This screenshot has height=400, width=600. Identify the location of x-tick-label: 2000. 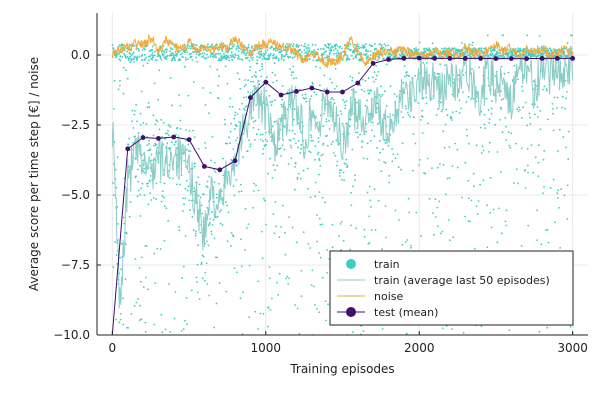
(419, 348).